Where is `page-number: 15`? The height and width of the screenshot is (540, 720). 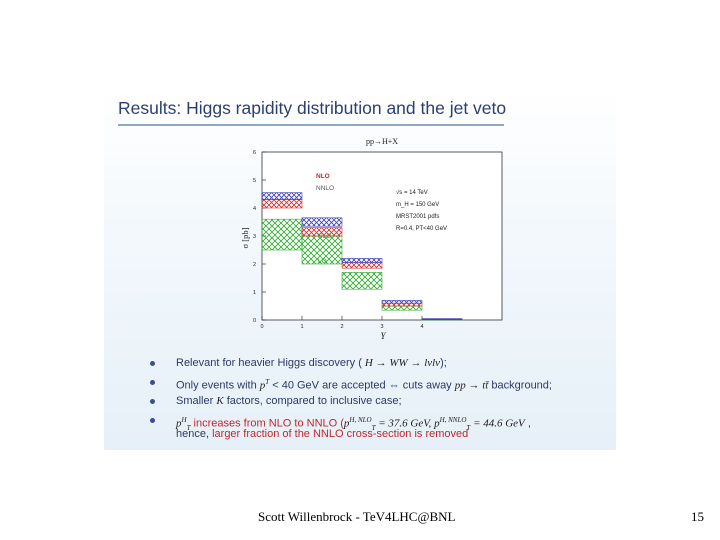
page-number: 15 is located at coordinates (697, 516).